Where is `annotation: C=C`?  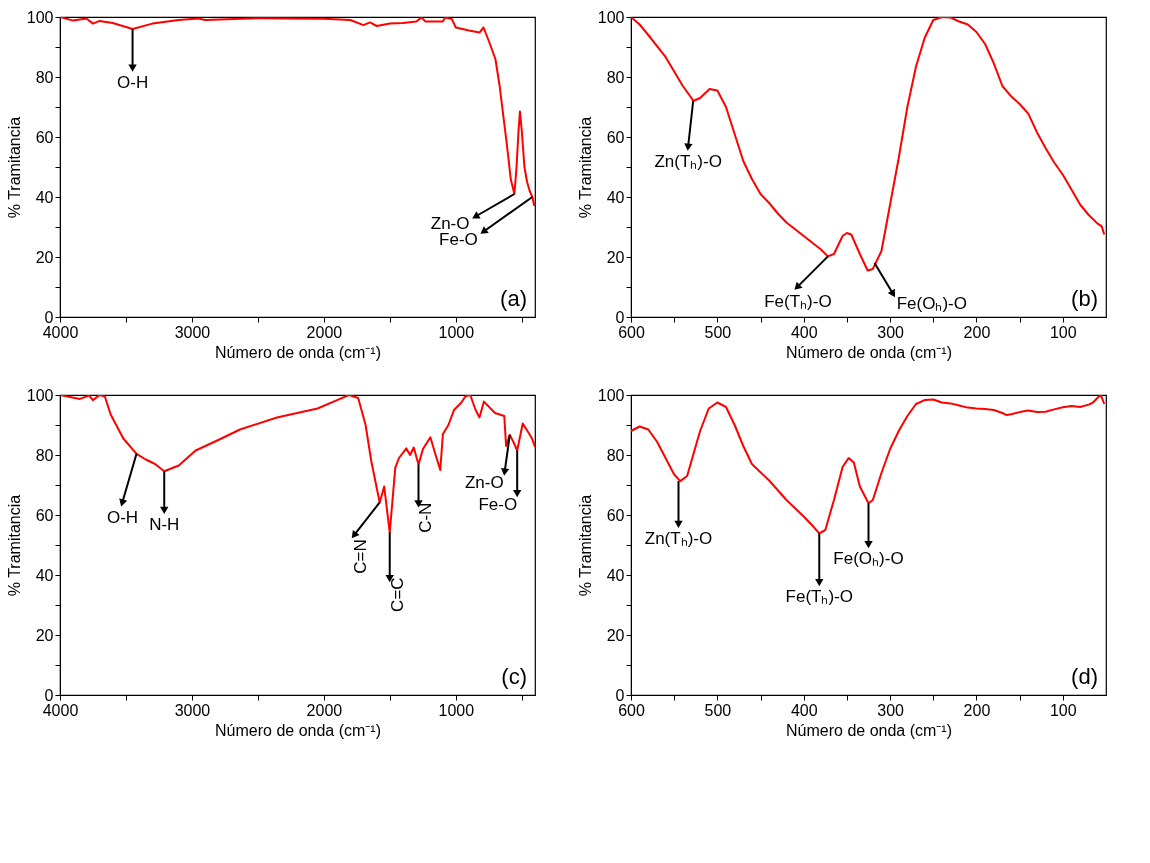
annotation: C=C is located at coordinates (397, 594).